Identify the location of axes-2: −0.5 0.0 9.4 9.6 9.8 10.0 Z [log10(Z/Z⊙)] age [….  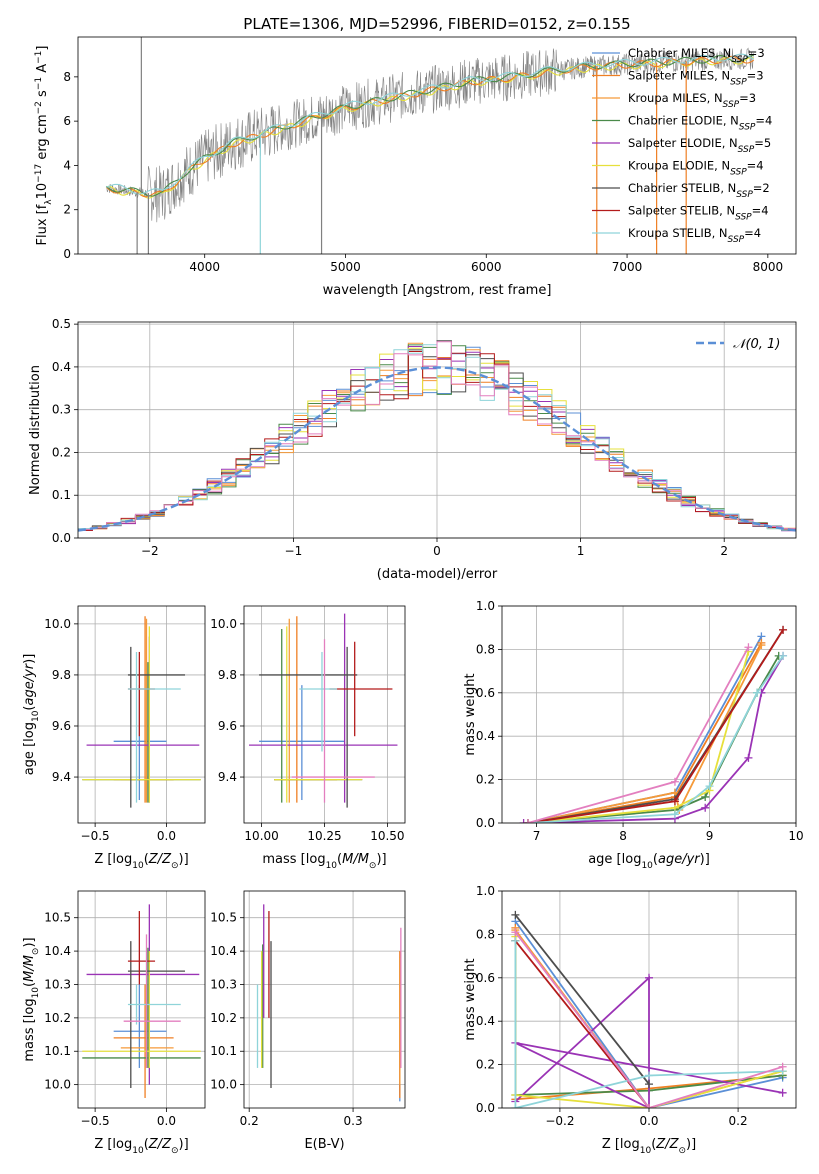
(114, 738).